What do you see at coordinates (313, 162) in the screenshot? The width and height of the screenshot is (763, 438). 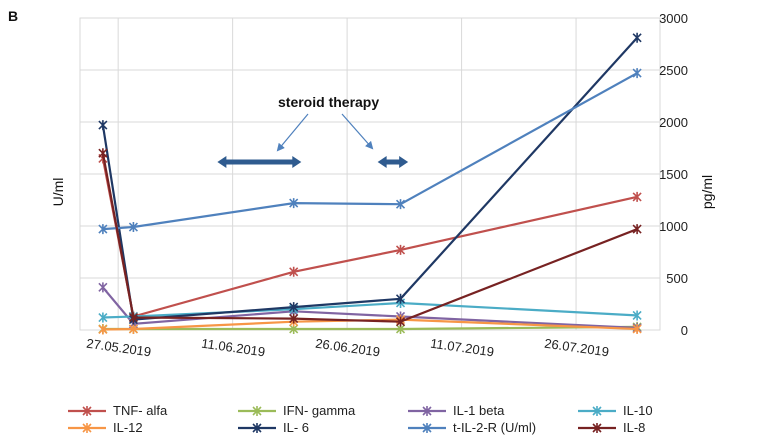 I see `therapy-periods` at bounding box center [313, 162].